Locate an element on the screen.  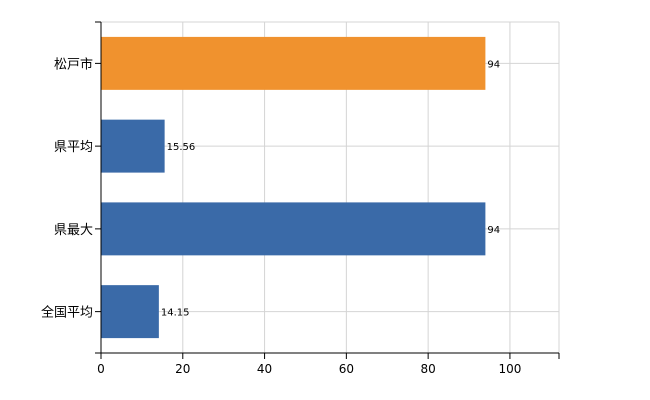
category-label-3: 全国平均 is located at coordinates (67, 313).